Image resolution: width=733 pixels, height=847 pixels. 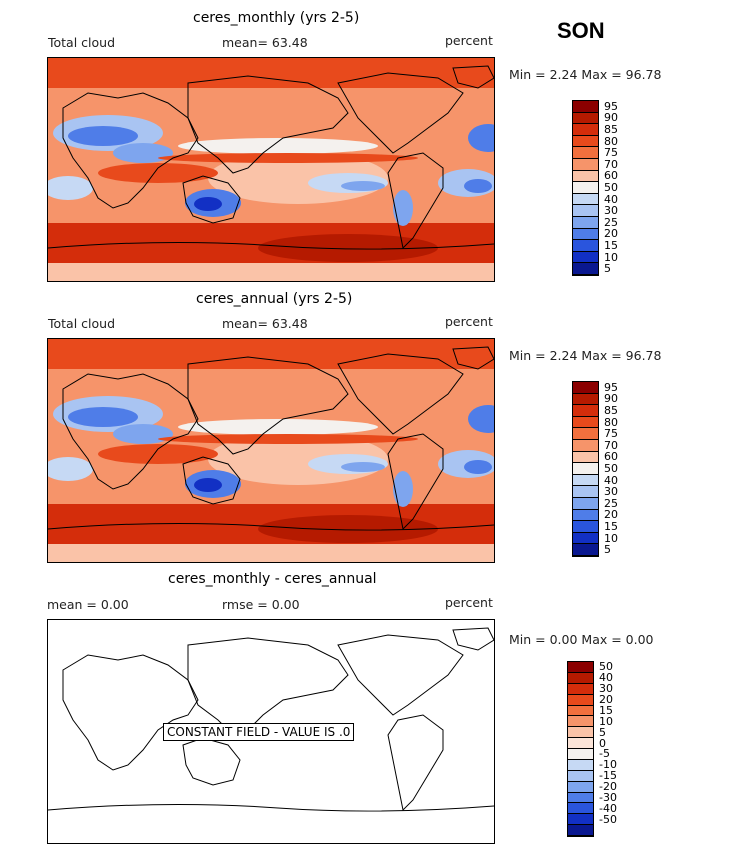 What do you see at coordinates (88, 604) in the screenshot?
I see `panel3-mean: mean = 0.00` at bounding box center [88, 604].